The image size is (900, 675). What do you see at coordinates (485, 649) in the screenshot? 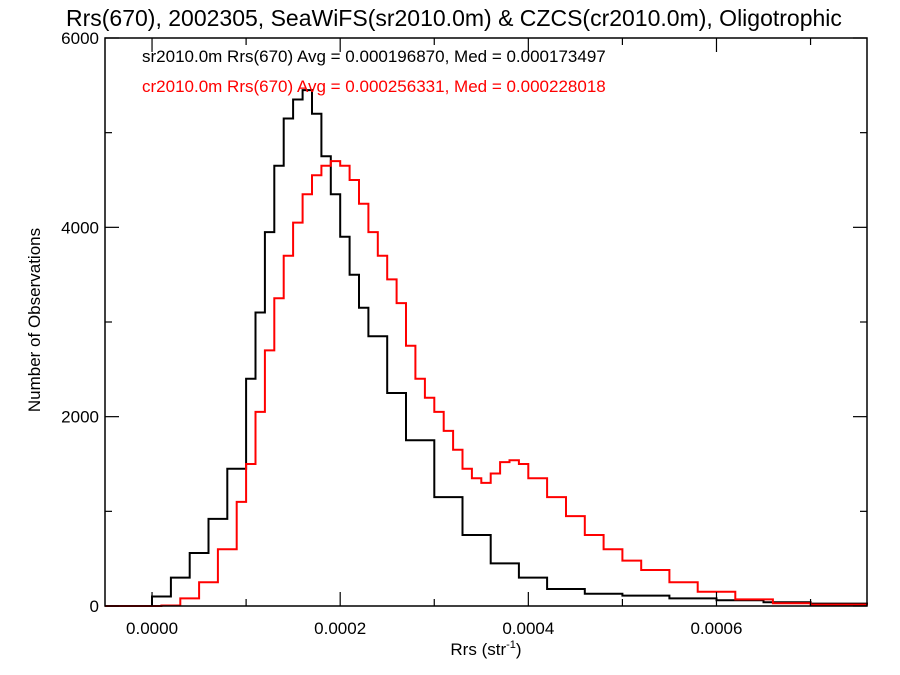
I see `x-axis-label: Rrs (str-1)` at bounding box center [485, 649].